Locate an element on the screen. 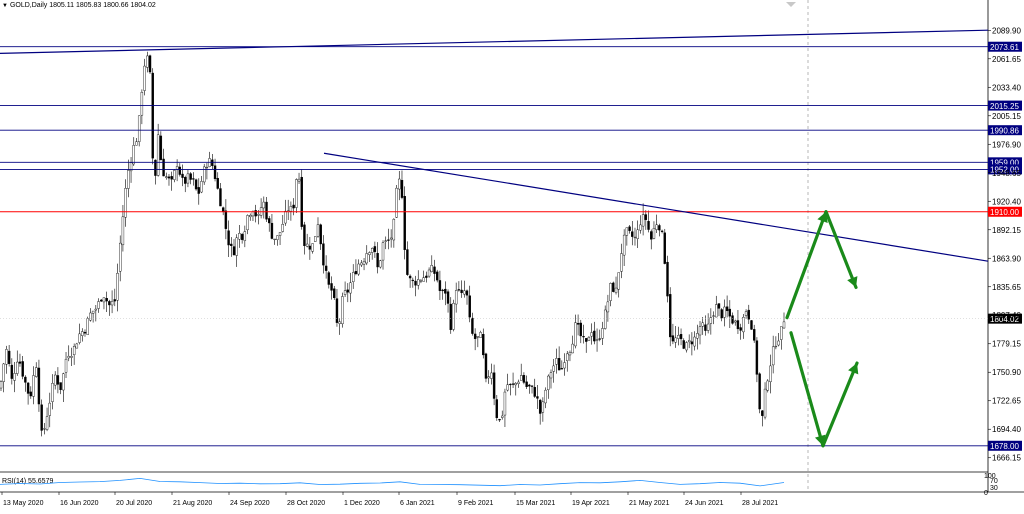 This screenshot has width=1024, height=514. level-label: 1910.00 is located at coordinates (1004, 212).